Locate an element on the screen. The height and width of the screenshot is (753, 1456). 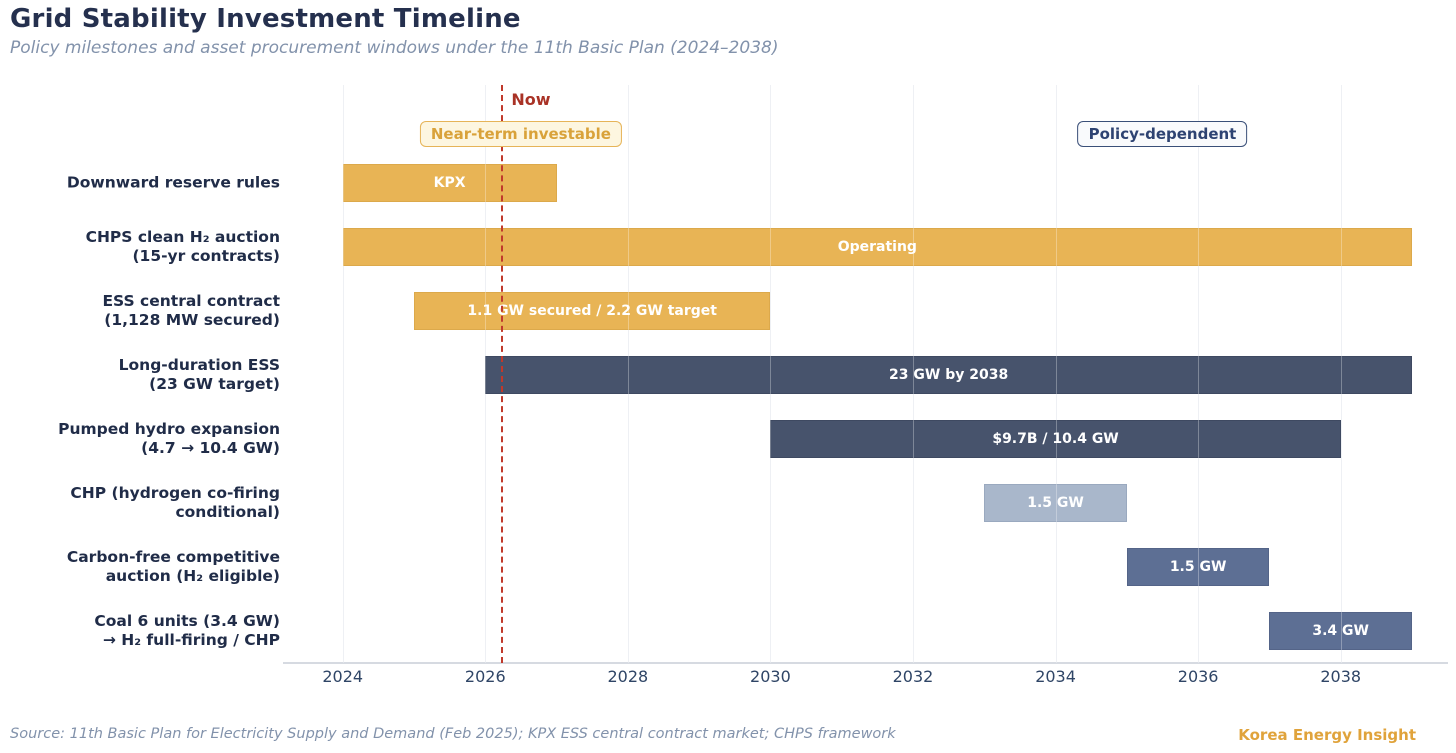
badge-near-term-investable: Near-term investable is located at coordinates (520, 134).